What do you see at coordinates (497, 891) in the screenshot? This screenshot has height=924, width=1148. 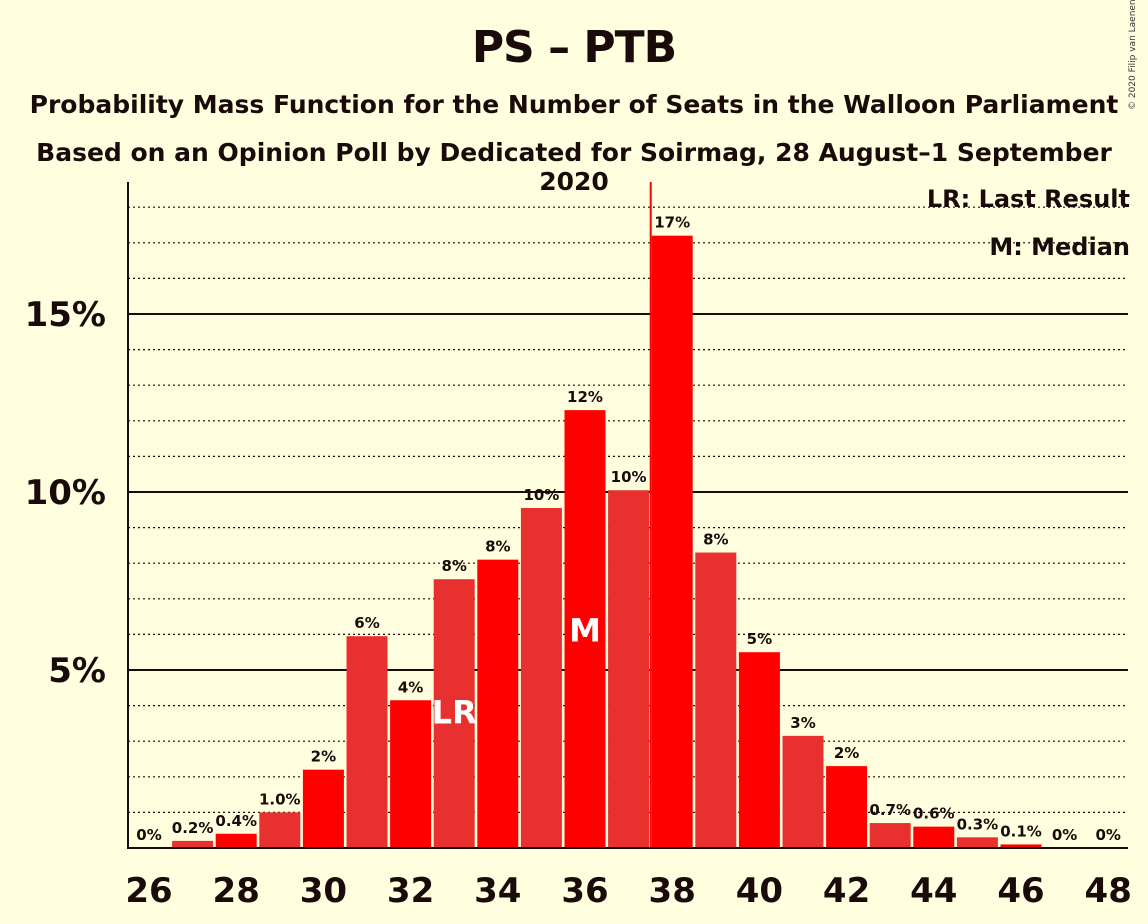 I see `x-tick-label: 34` at bounding box center [497, 891].